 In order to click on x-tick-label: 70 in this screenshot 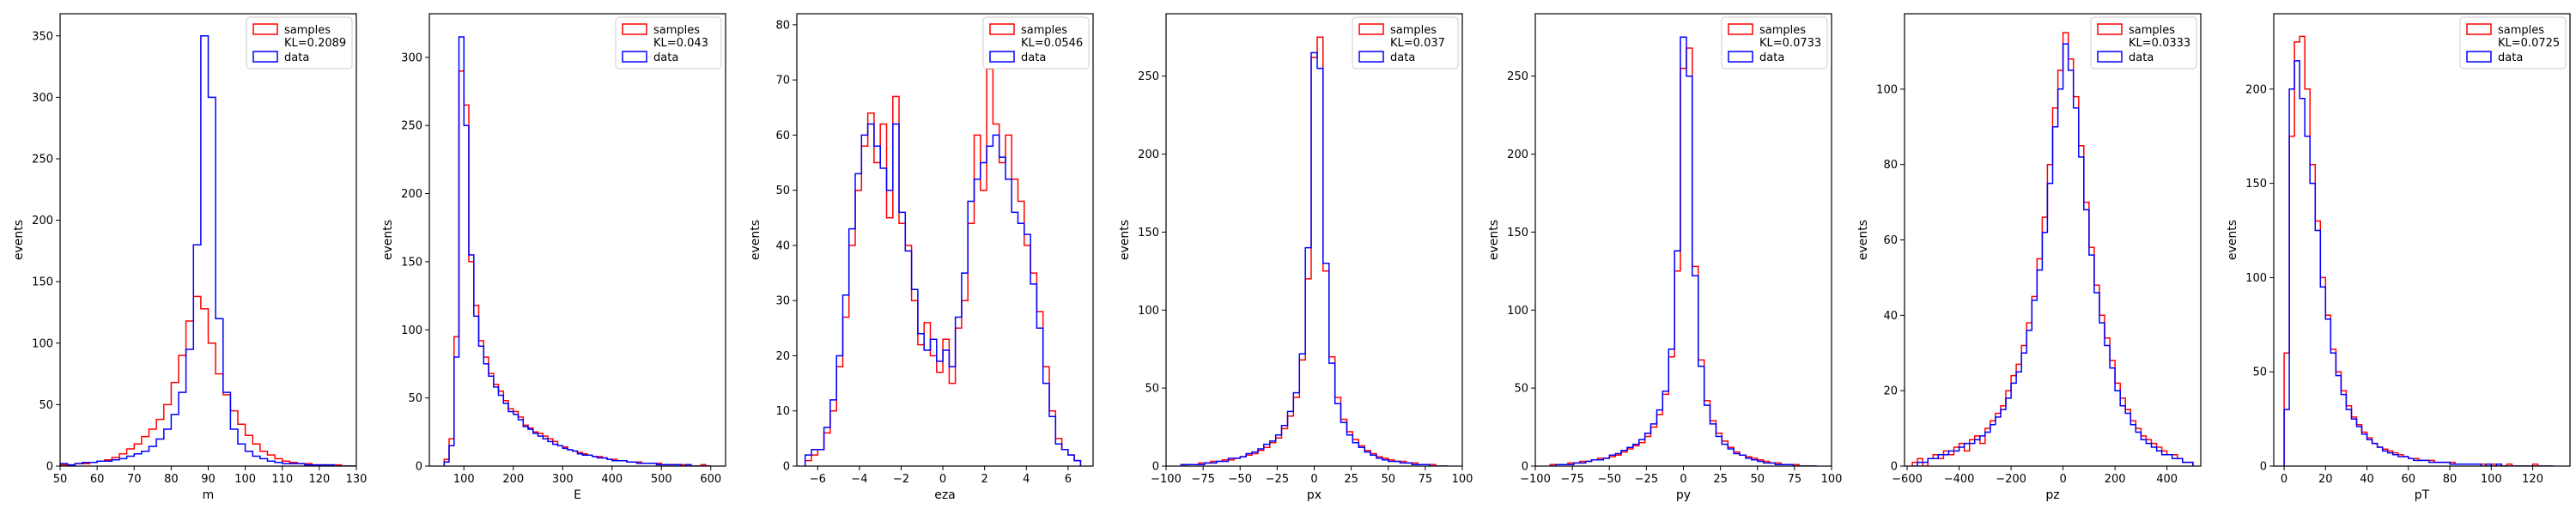, I will do `click(134, 479)`.